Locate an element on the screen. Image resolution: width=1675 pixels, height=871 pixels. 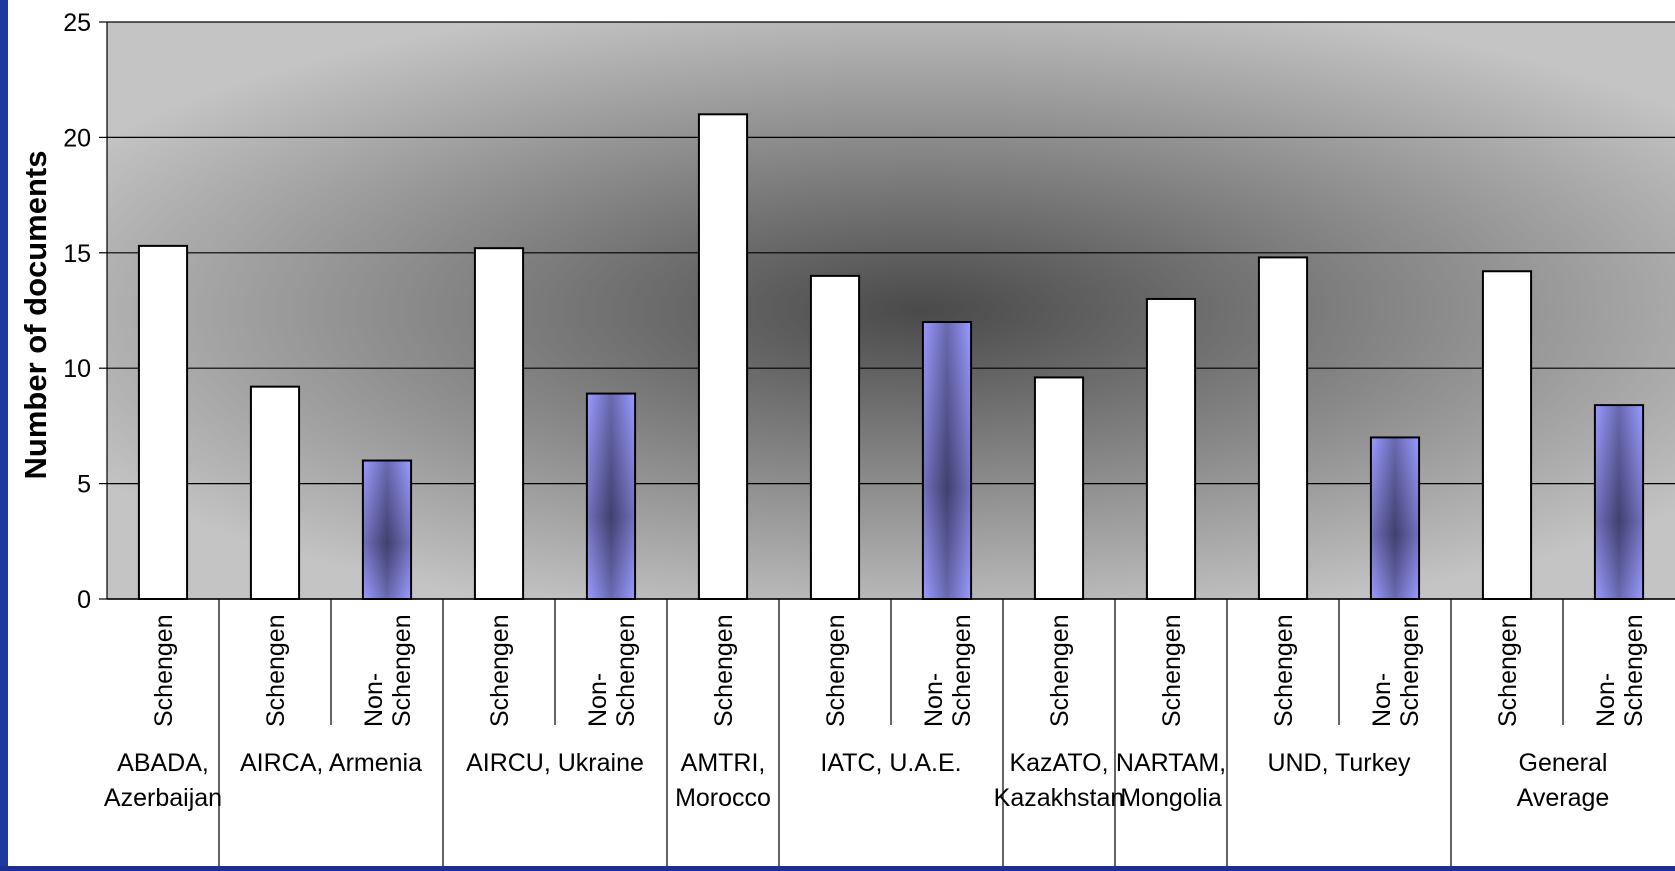
x-group-label: Kazakhstan is located at coordinates (1059, 798).